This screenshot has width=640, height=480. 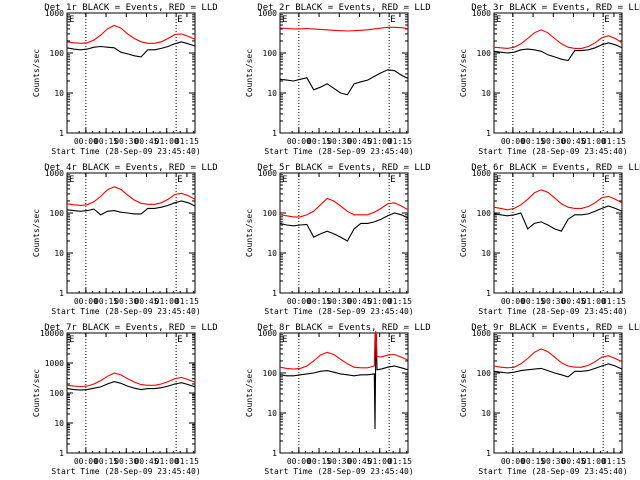 What do you see at coordinates (343, 168) in the screenshot?
I see `chart-title: Det 5r BLACK = Events, RED = LLD` at bounding box center [343, 168].